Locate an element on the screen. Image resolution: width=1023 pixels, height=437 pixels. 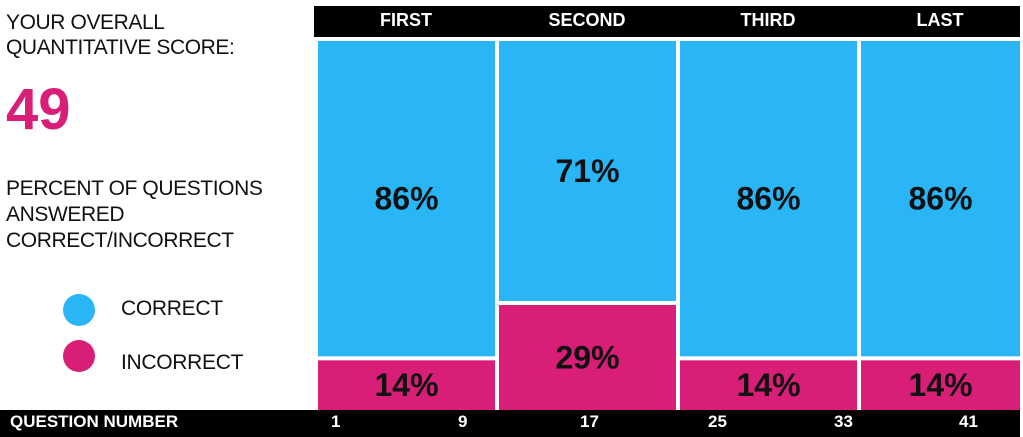
x-tick-1: 1 is located at coordinates (336, 421).